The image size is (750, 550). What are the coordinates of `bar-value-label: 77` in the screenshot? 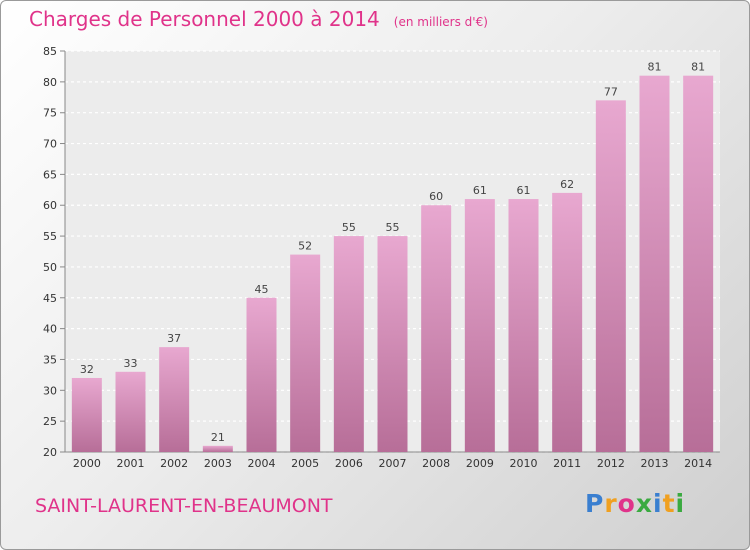 It's located at (611, 91).